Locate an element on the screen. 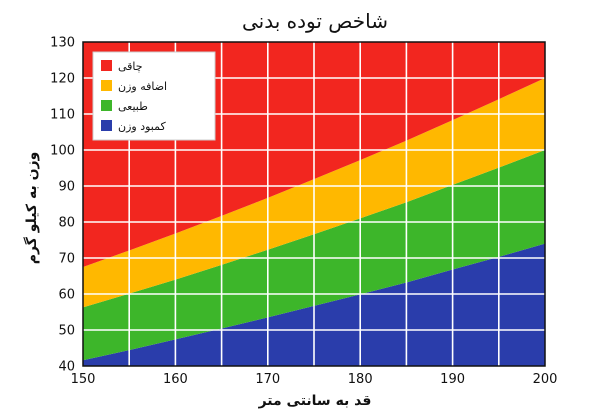 This screenshot has height=418, width=597. y-tick-label: 80 is located at coordinates (66, 223).